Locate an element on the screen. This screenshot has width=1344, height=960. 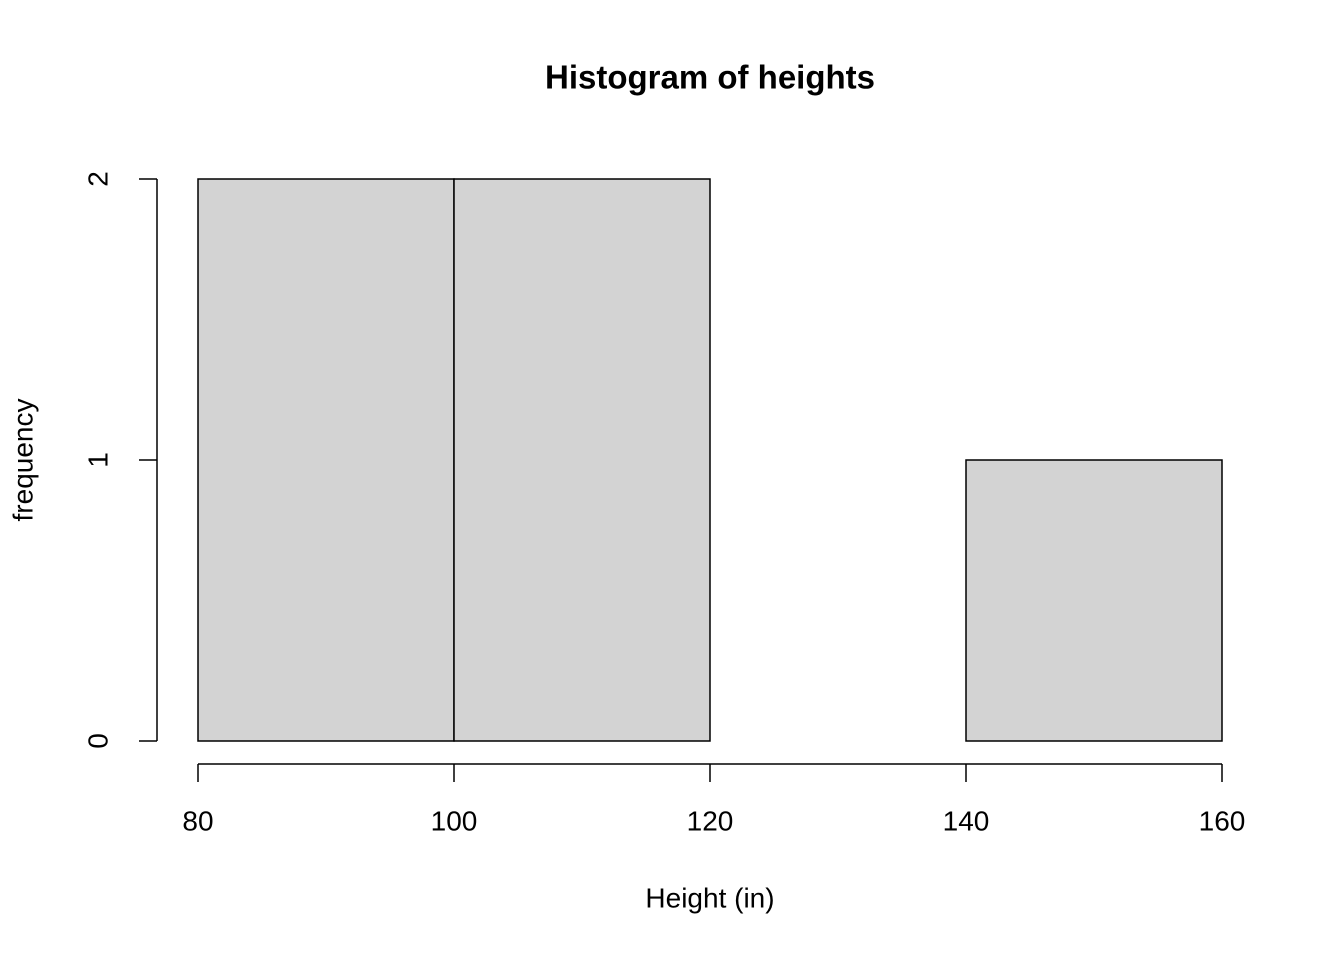
x-tick-label: 160 is located at coordinates (1222, 820).